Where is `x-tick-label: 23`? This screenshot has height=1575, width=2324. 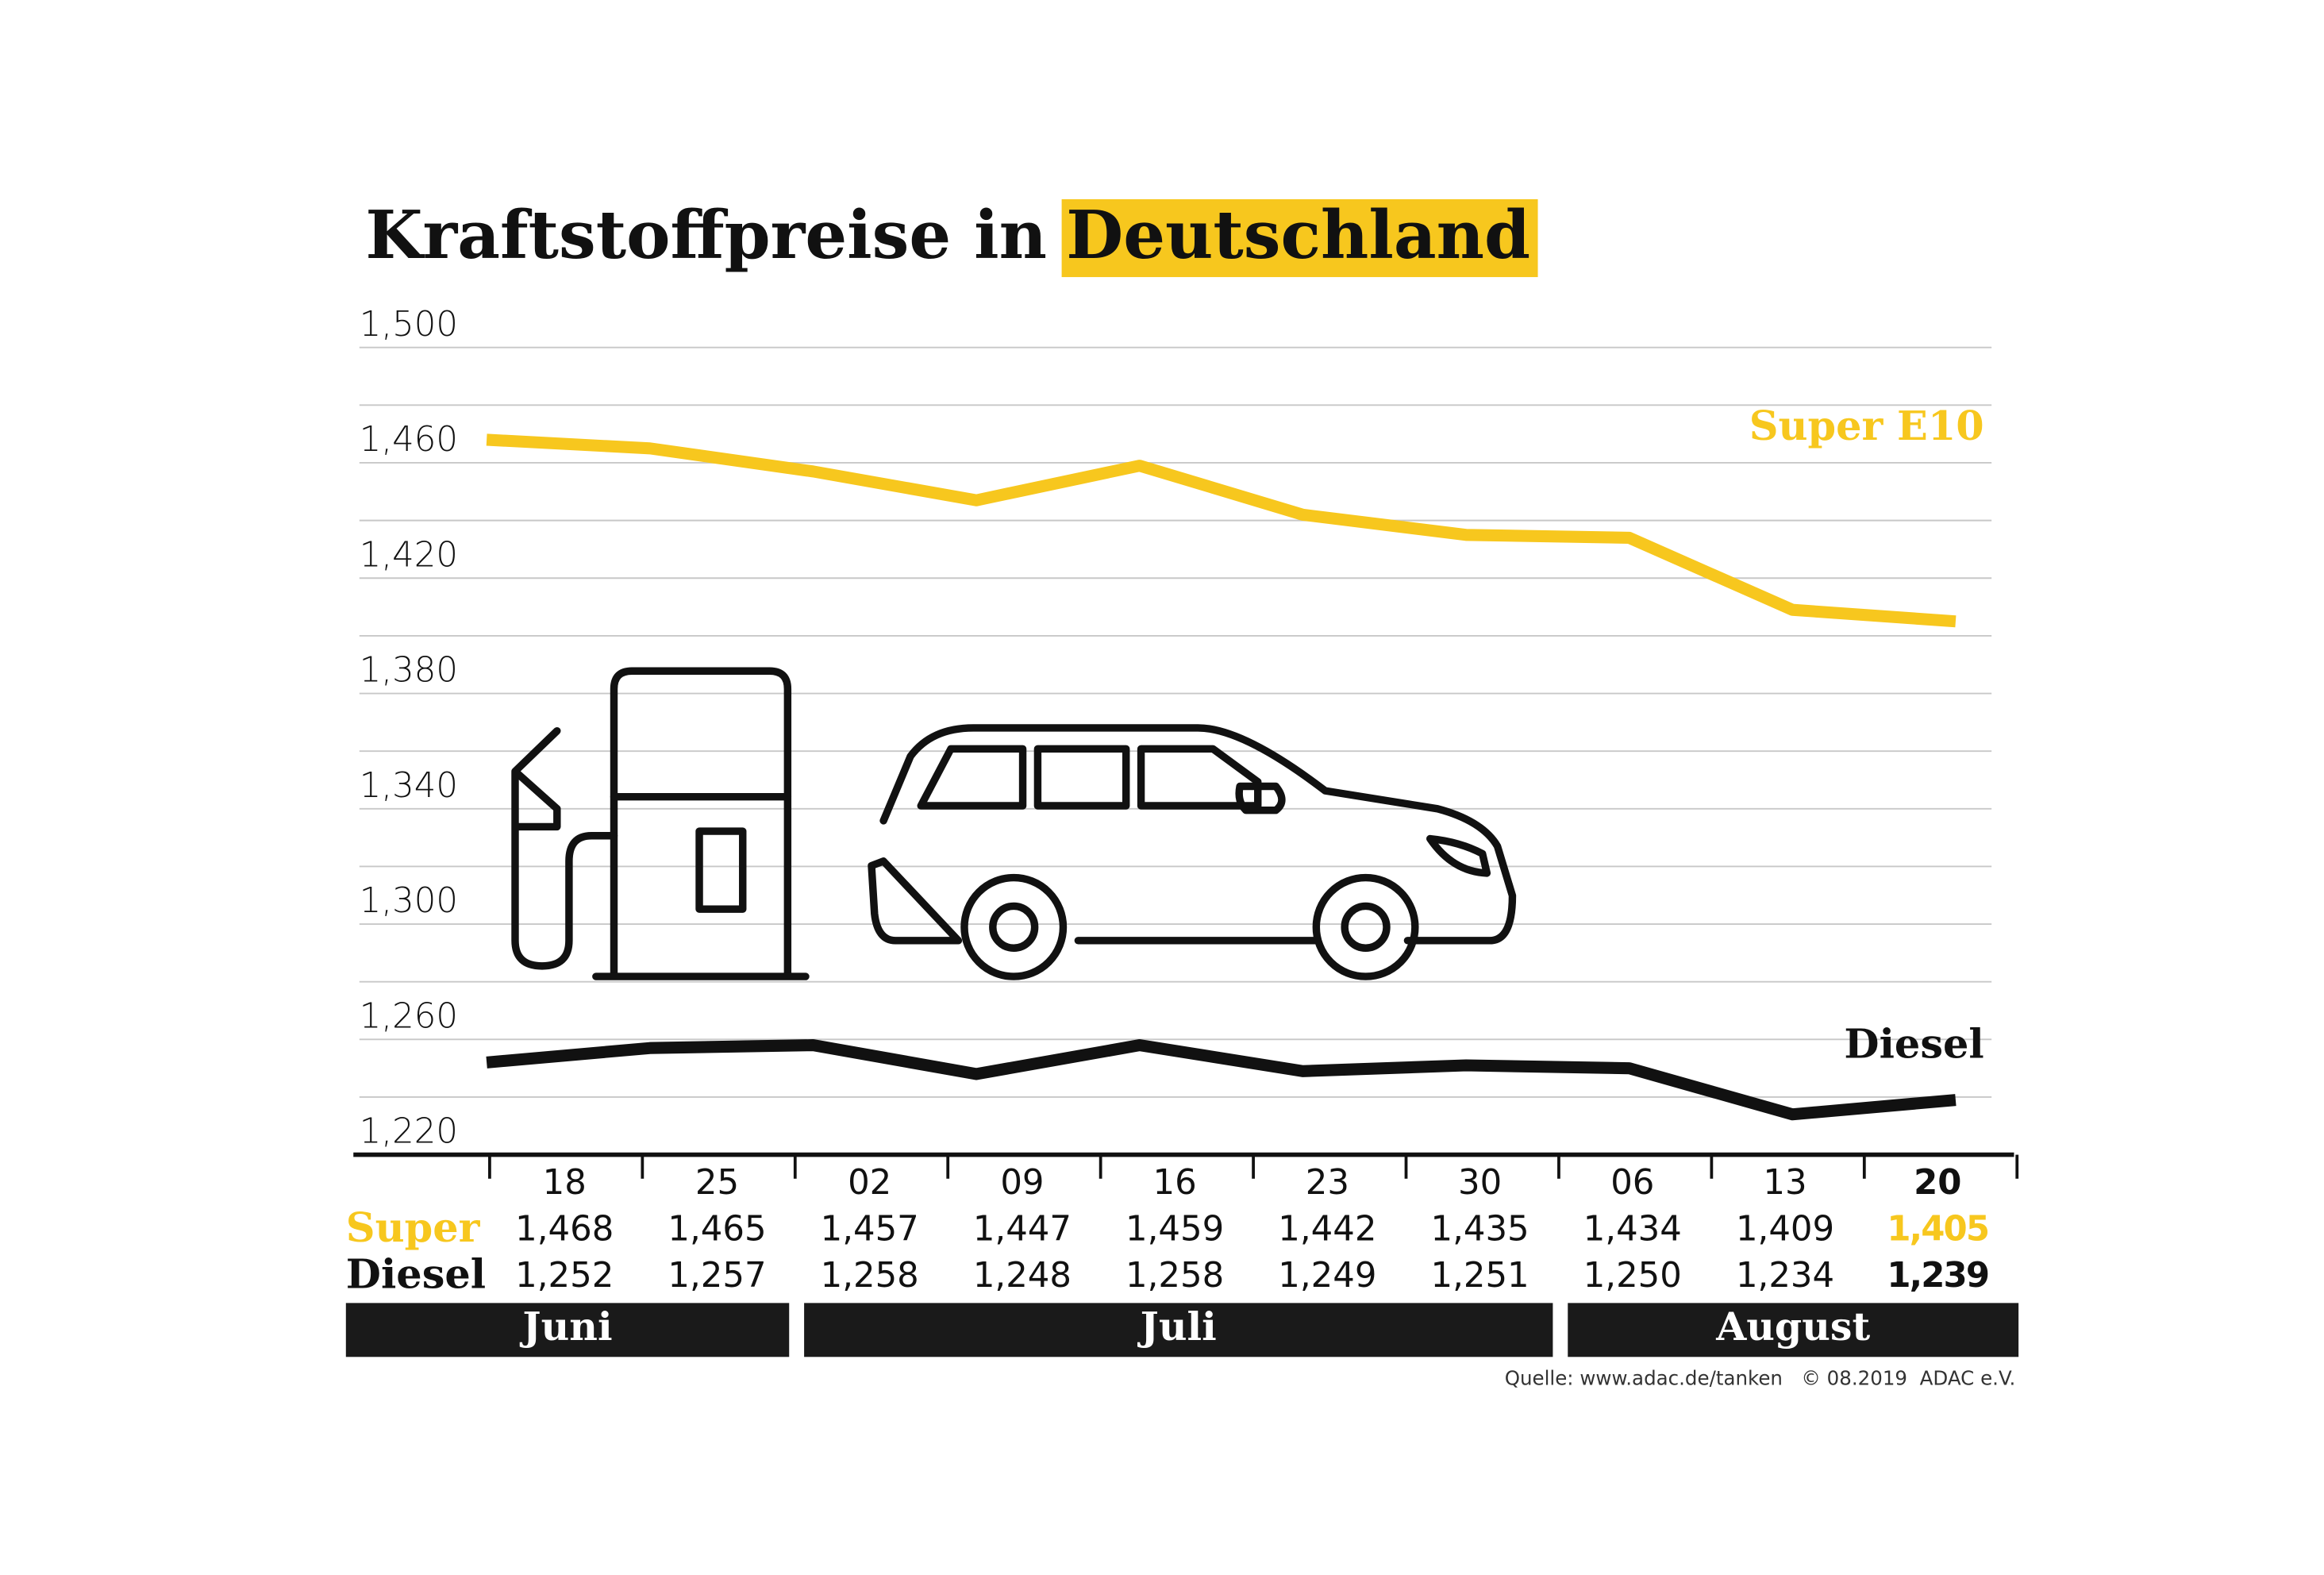 x-tick-label: 23 is located at coordinates (1327, 1183).